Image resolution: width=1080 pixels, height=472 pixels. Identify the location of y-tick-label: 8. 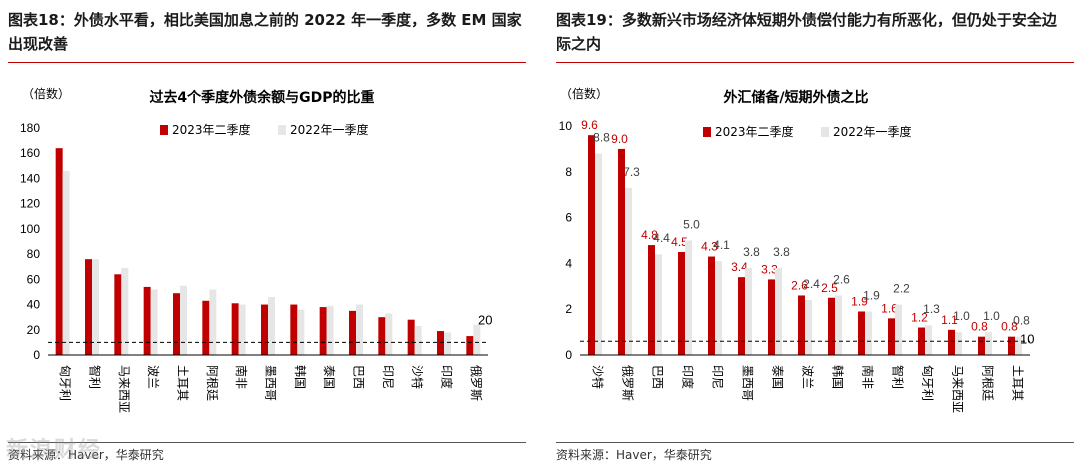
(568, 172).